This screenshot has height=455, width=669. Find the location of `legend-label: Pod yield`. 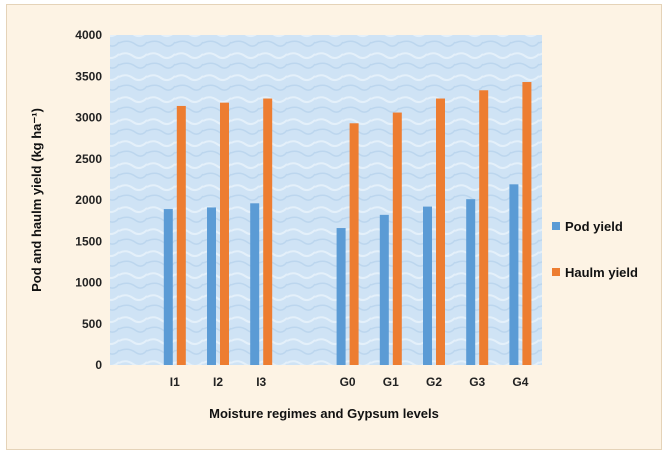

legend-label: Pod yield is located at coordinates (594, 226).